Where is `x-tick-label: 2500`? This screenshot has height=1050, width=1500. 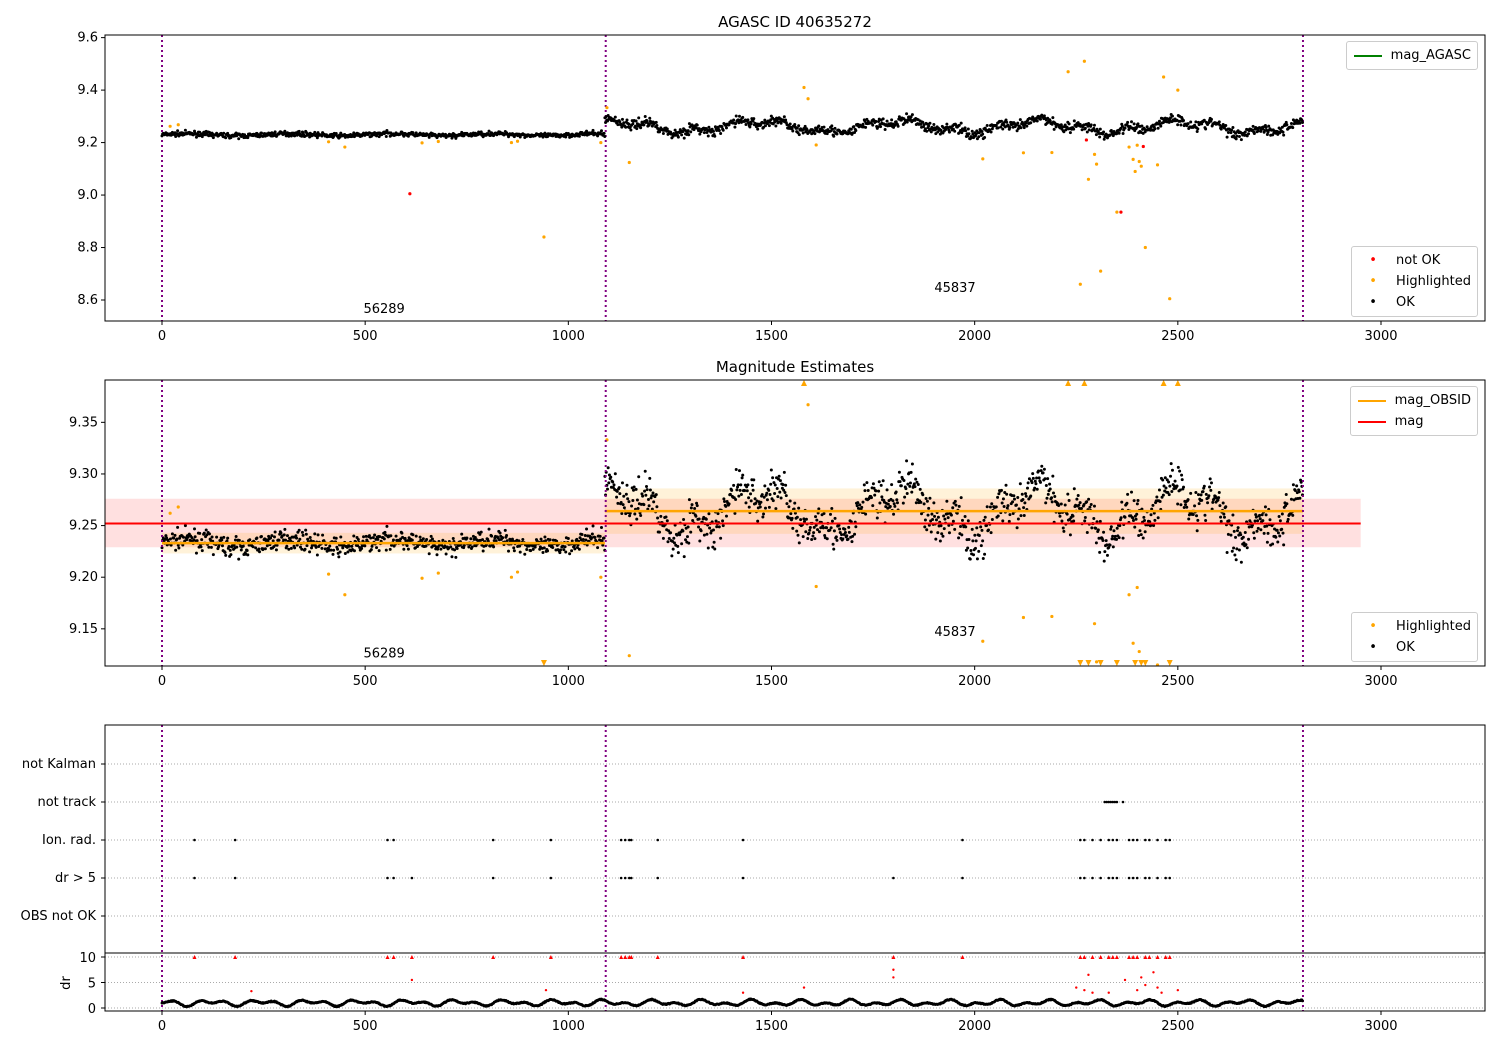
x-tick-label: 2500 is located at coordinates (1177, 681).